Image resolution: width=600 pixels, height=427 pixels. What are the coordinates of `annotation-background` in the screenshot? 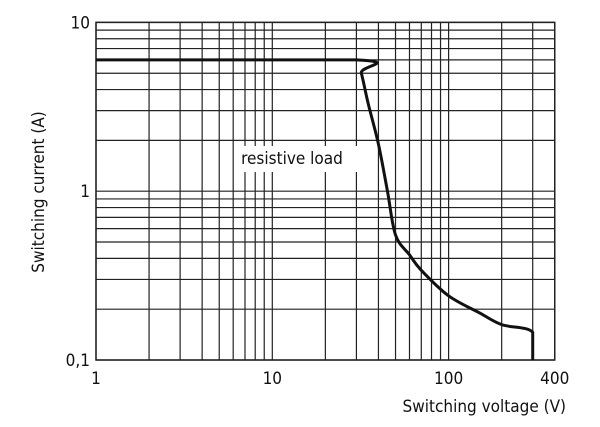 It's located at (297, 159).